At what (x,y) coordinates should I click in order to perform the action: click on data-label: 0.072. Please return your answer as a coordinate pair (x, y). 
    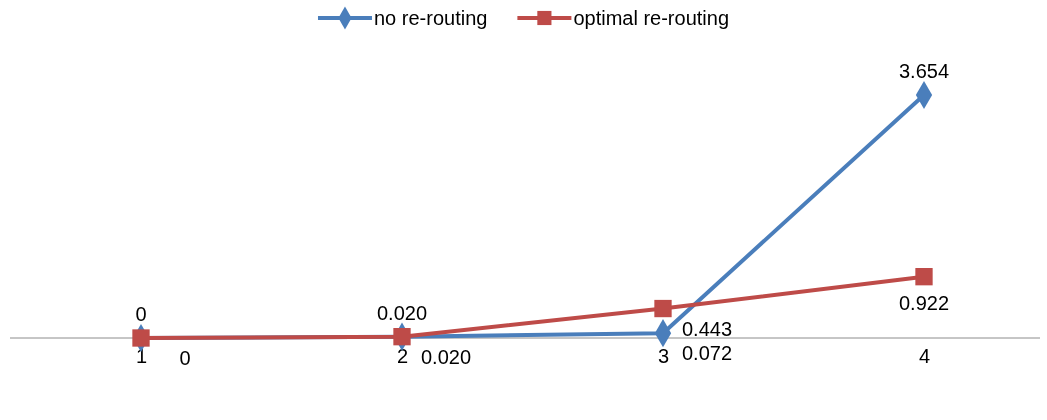
    Looking at the image, I should click on (707, 353).